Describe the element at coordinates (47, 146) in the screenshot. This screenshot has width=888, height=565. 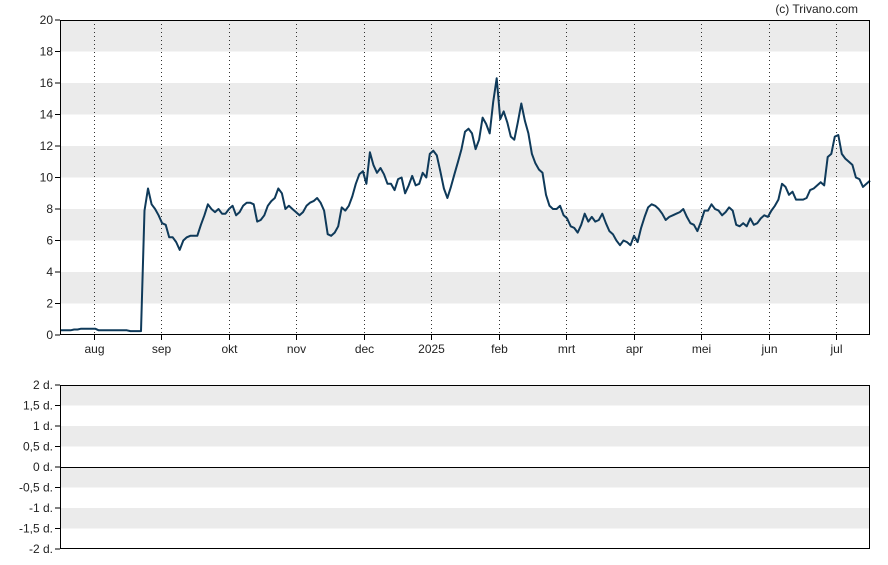
I see `y-tick-label: 12` at that location.